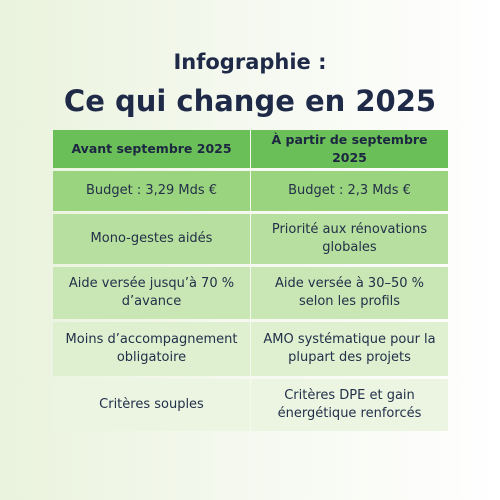 This screenshot has width=500, height=500. Describe the element at coordinates (349, 149) in the screenshot. I see `column-header-after: À partir de septembre 2025` at that location.